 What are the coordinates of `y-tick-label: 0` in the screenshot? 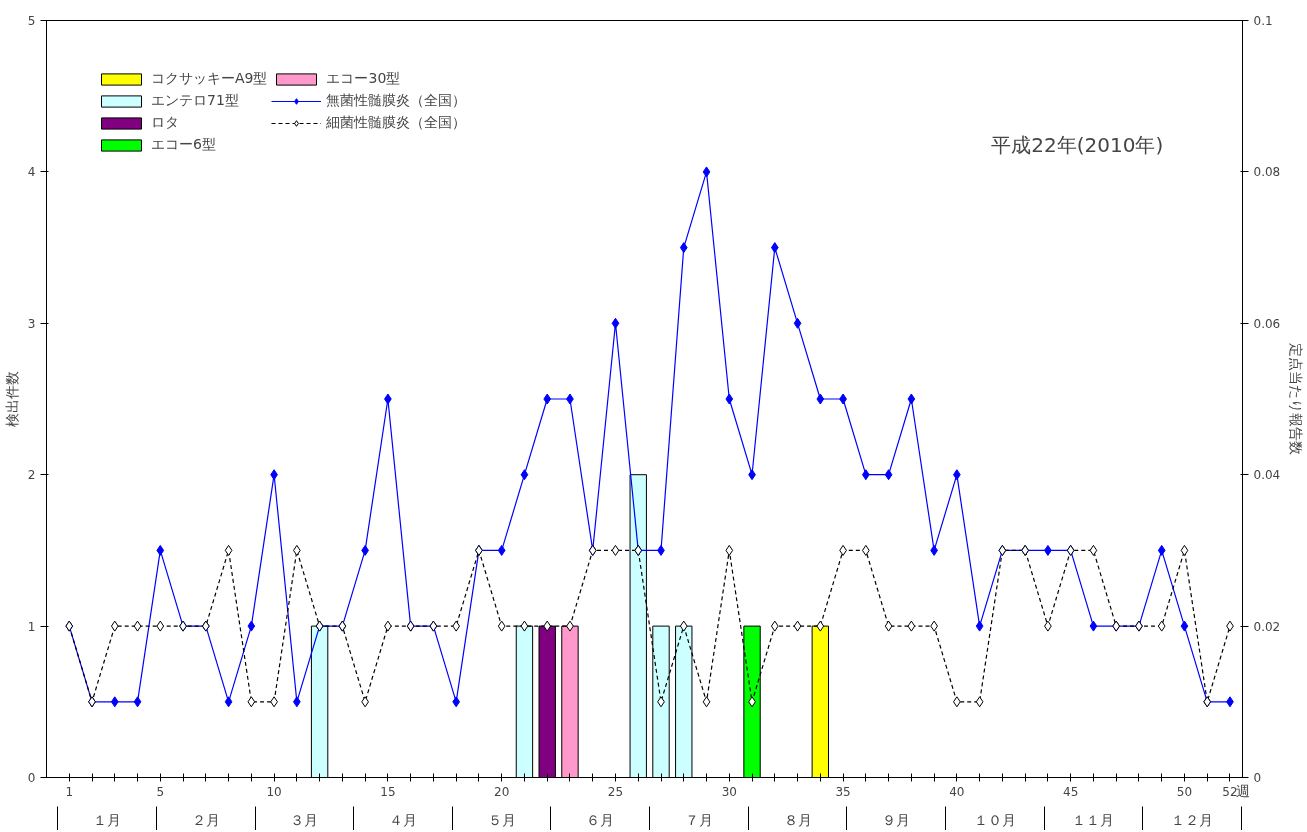 It's located at (31, 778).